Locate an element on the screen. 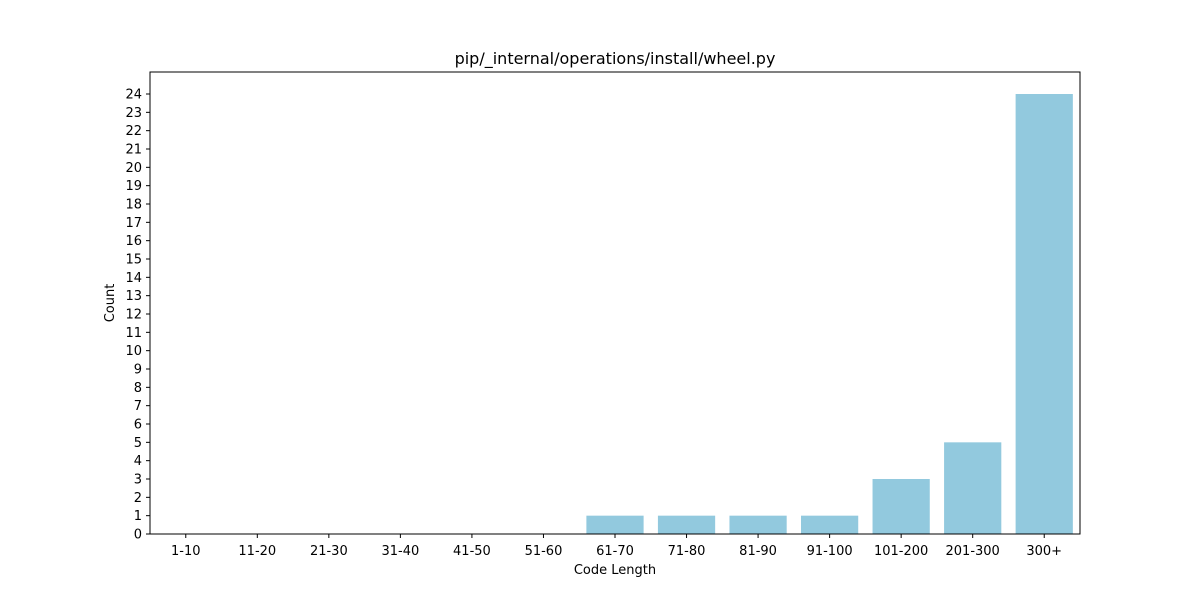 The height and width of the screenshot is (600, 1200). x-tick-label: 91-100 is located at coordinates (830, 551).